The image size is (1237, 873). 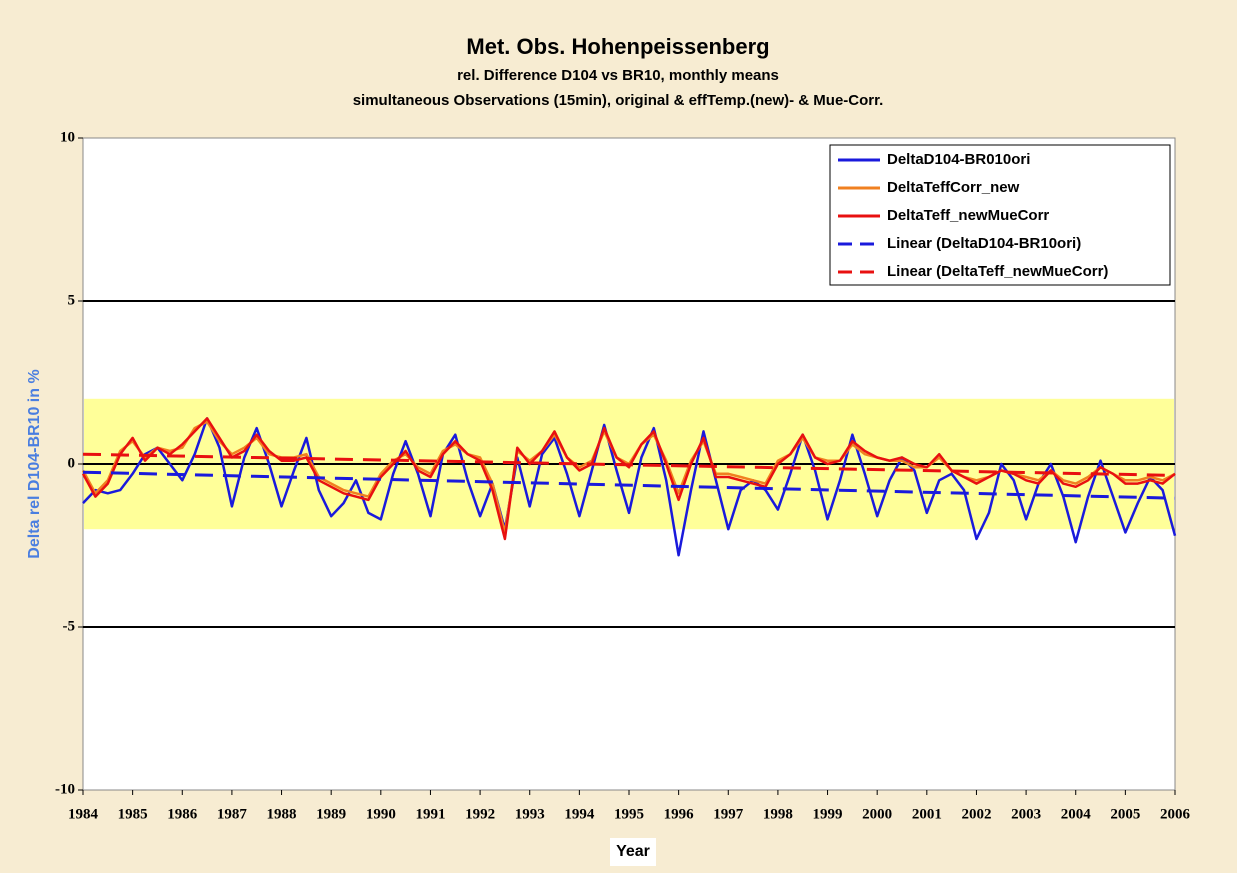 I want to click on legend-label: DeltaTeff_newMueCorr, so click(x=968, y=215).